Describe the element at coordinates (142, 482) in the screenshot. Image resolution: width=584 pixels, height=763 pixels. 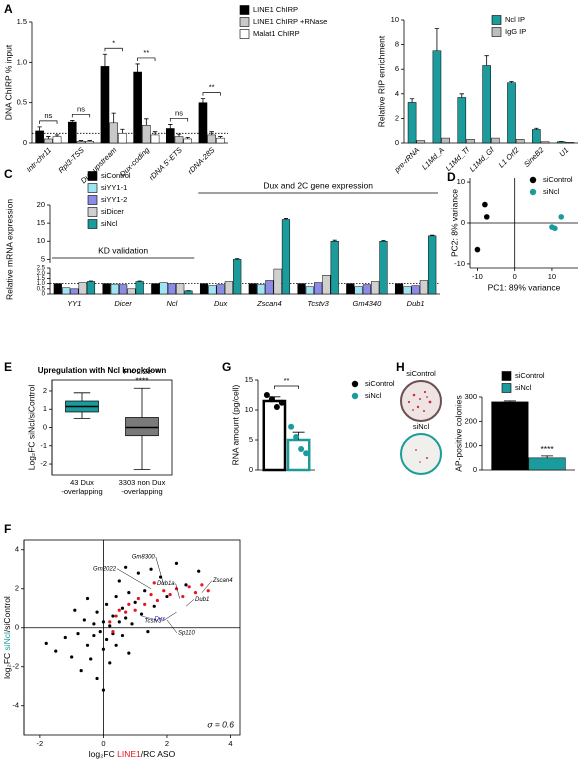
I see `x-tick-label: 3303 non Dux` at that location.